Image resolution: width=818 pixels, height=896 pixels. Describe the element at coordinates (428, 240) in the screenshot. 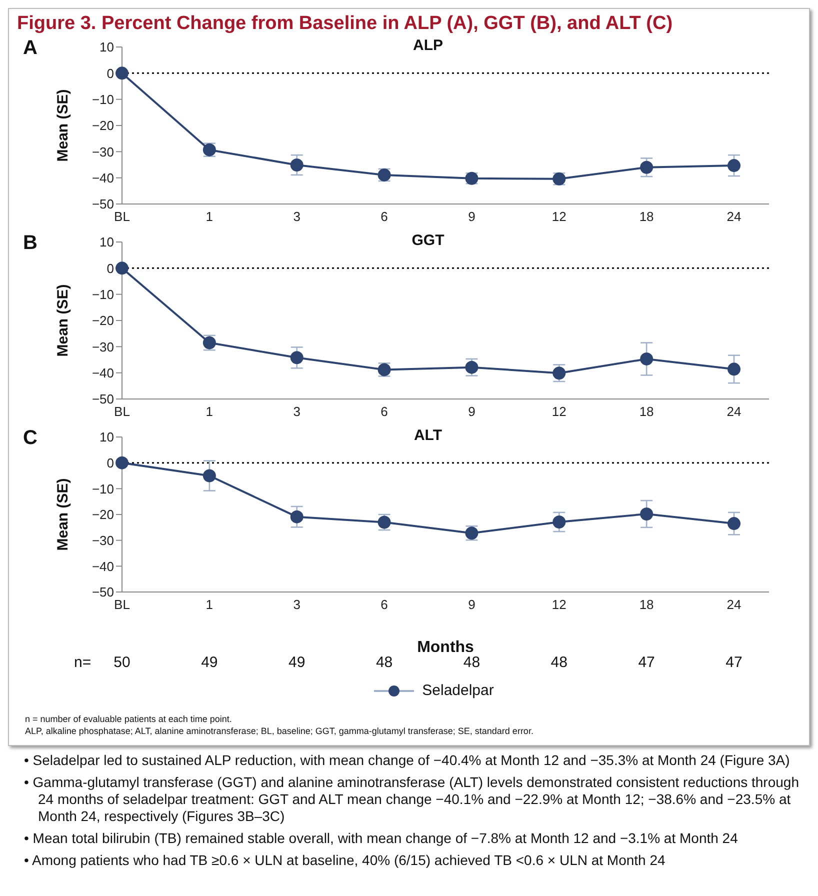

I see `chart-title: GGT` at that location.